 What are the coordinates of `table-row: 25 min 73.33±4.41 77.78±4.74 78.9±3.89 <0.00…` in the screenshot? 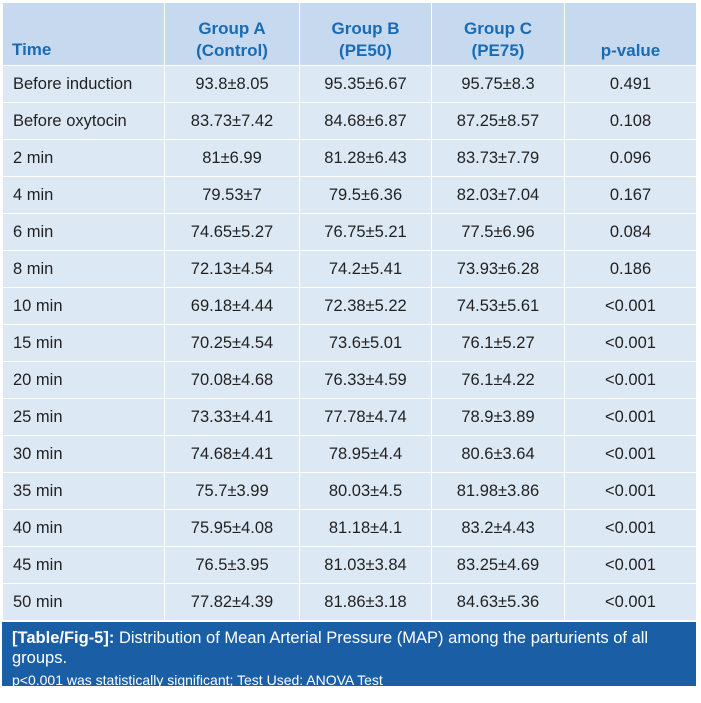 It's located at (349, 417).